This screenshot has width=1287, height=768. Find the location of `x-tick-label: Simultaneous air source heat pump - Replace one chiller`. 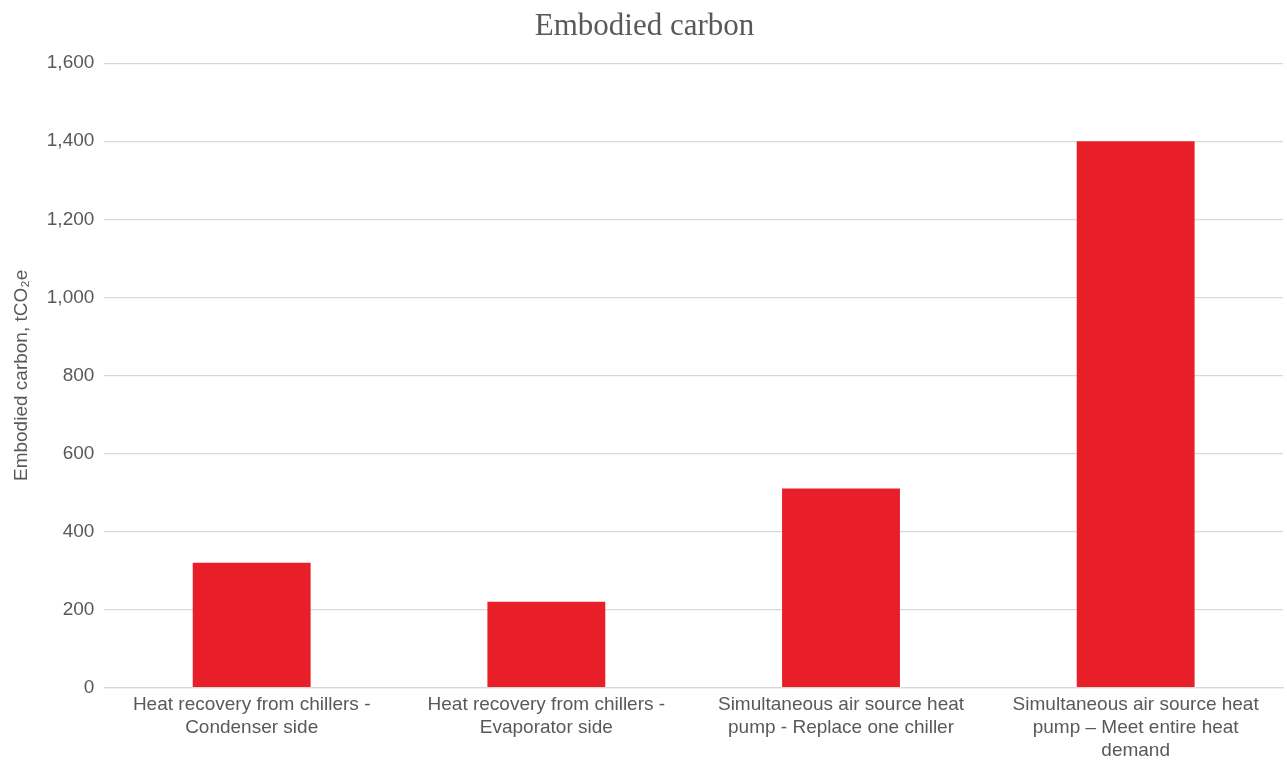

x-tick-label: Simultaneous air source heat pump - Replace one chiller is located at coordinates (841, 715).